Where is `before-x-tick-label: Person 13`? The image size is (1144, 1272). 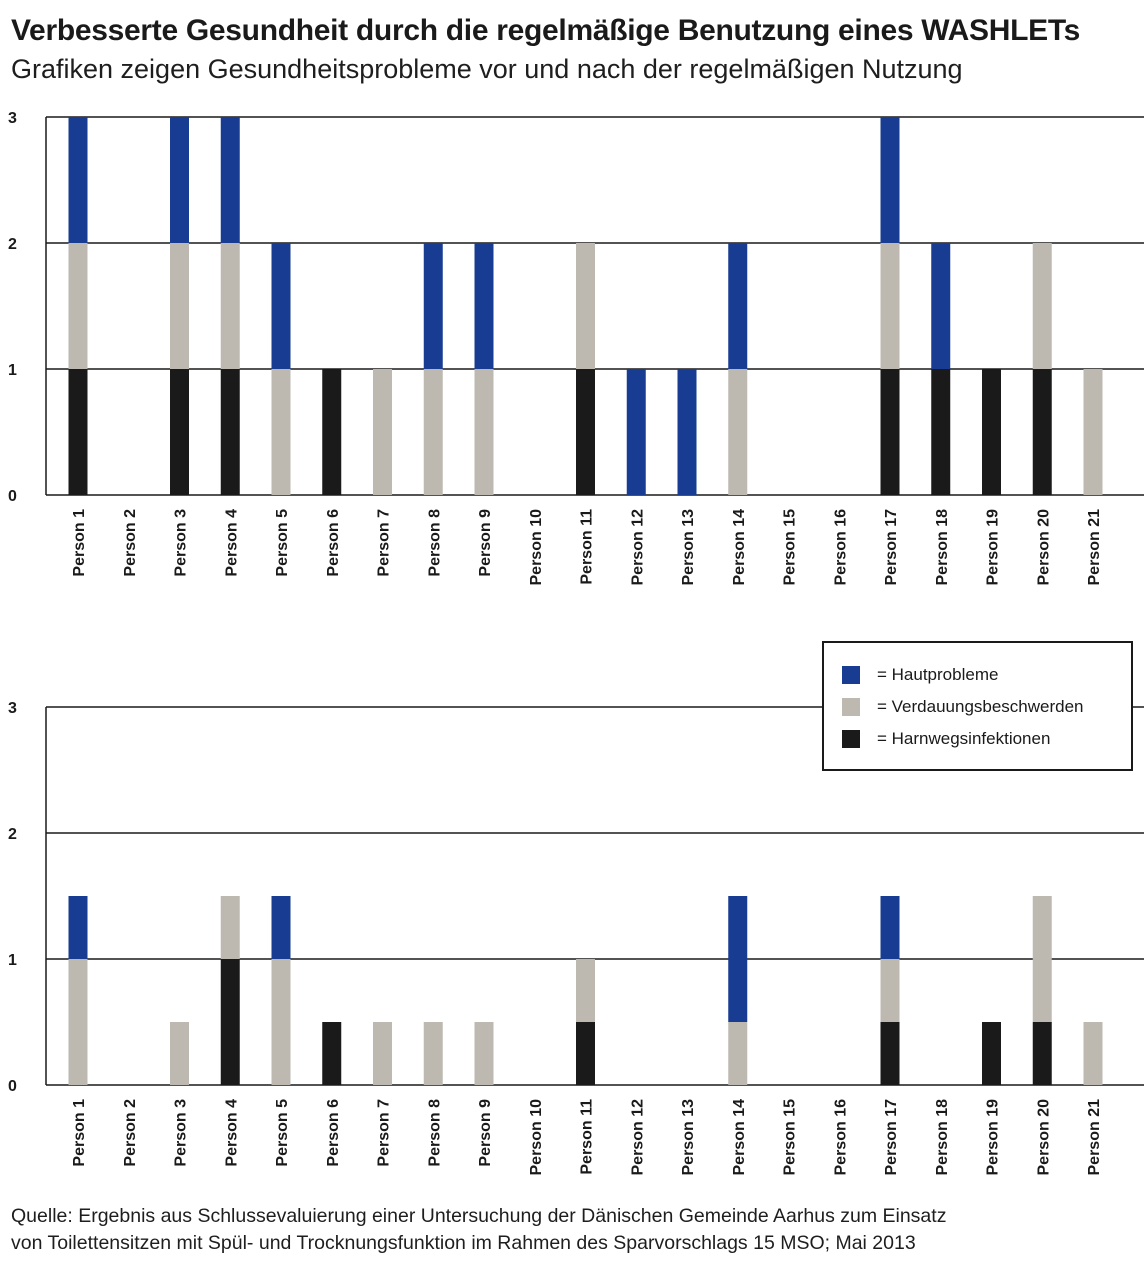
before-x-tick-label: Person 13 is located at coordinates (688, 547).